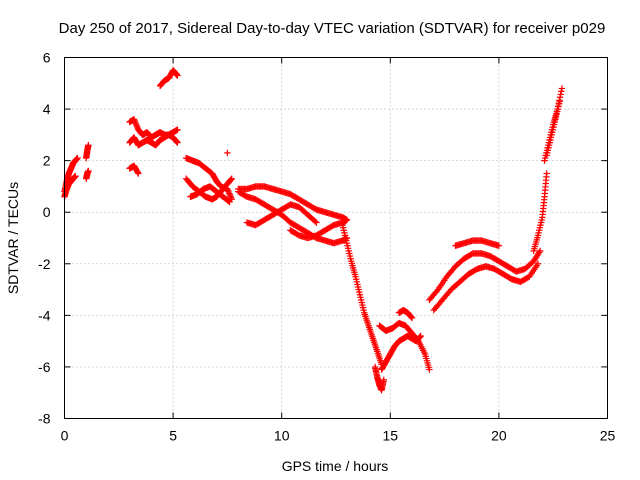  What do you see at coordinates (362, 294) in the screenshot?
I see `series-arc-q` at bounding box center [362, 294].